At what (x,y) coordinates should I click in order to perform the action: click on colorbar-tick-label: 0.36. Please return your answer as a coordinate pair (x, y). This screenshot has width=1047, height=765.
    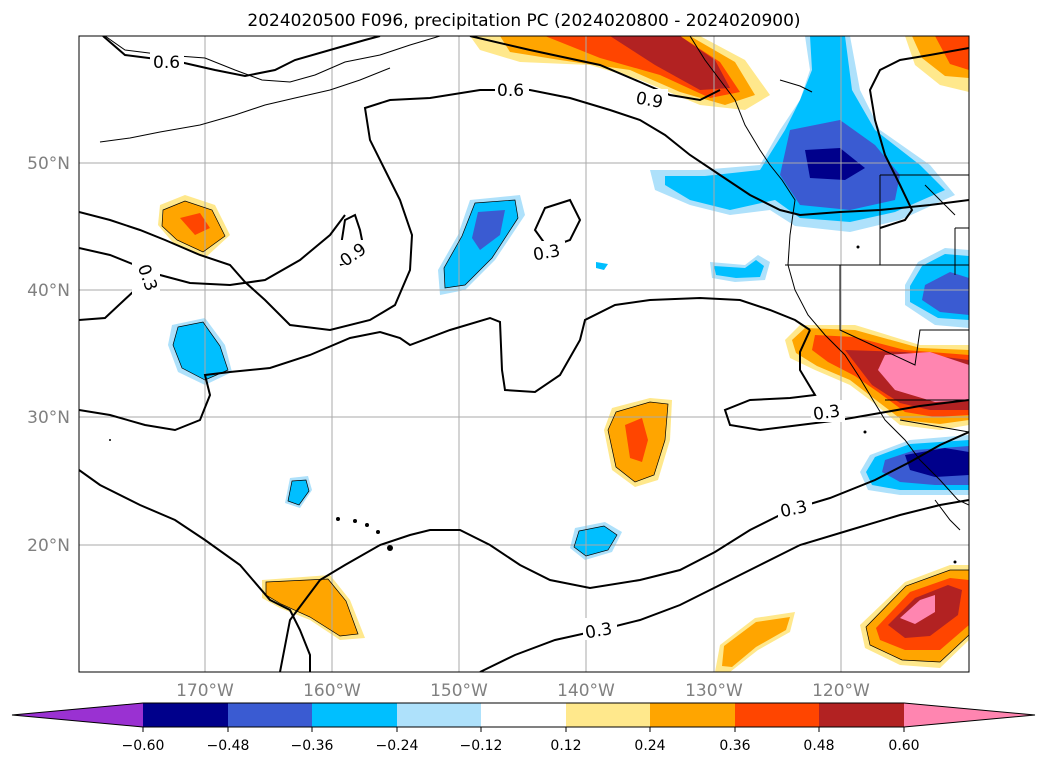
    Looking at the image, I should click on (734, 746).